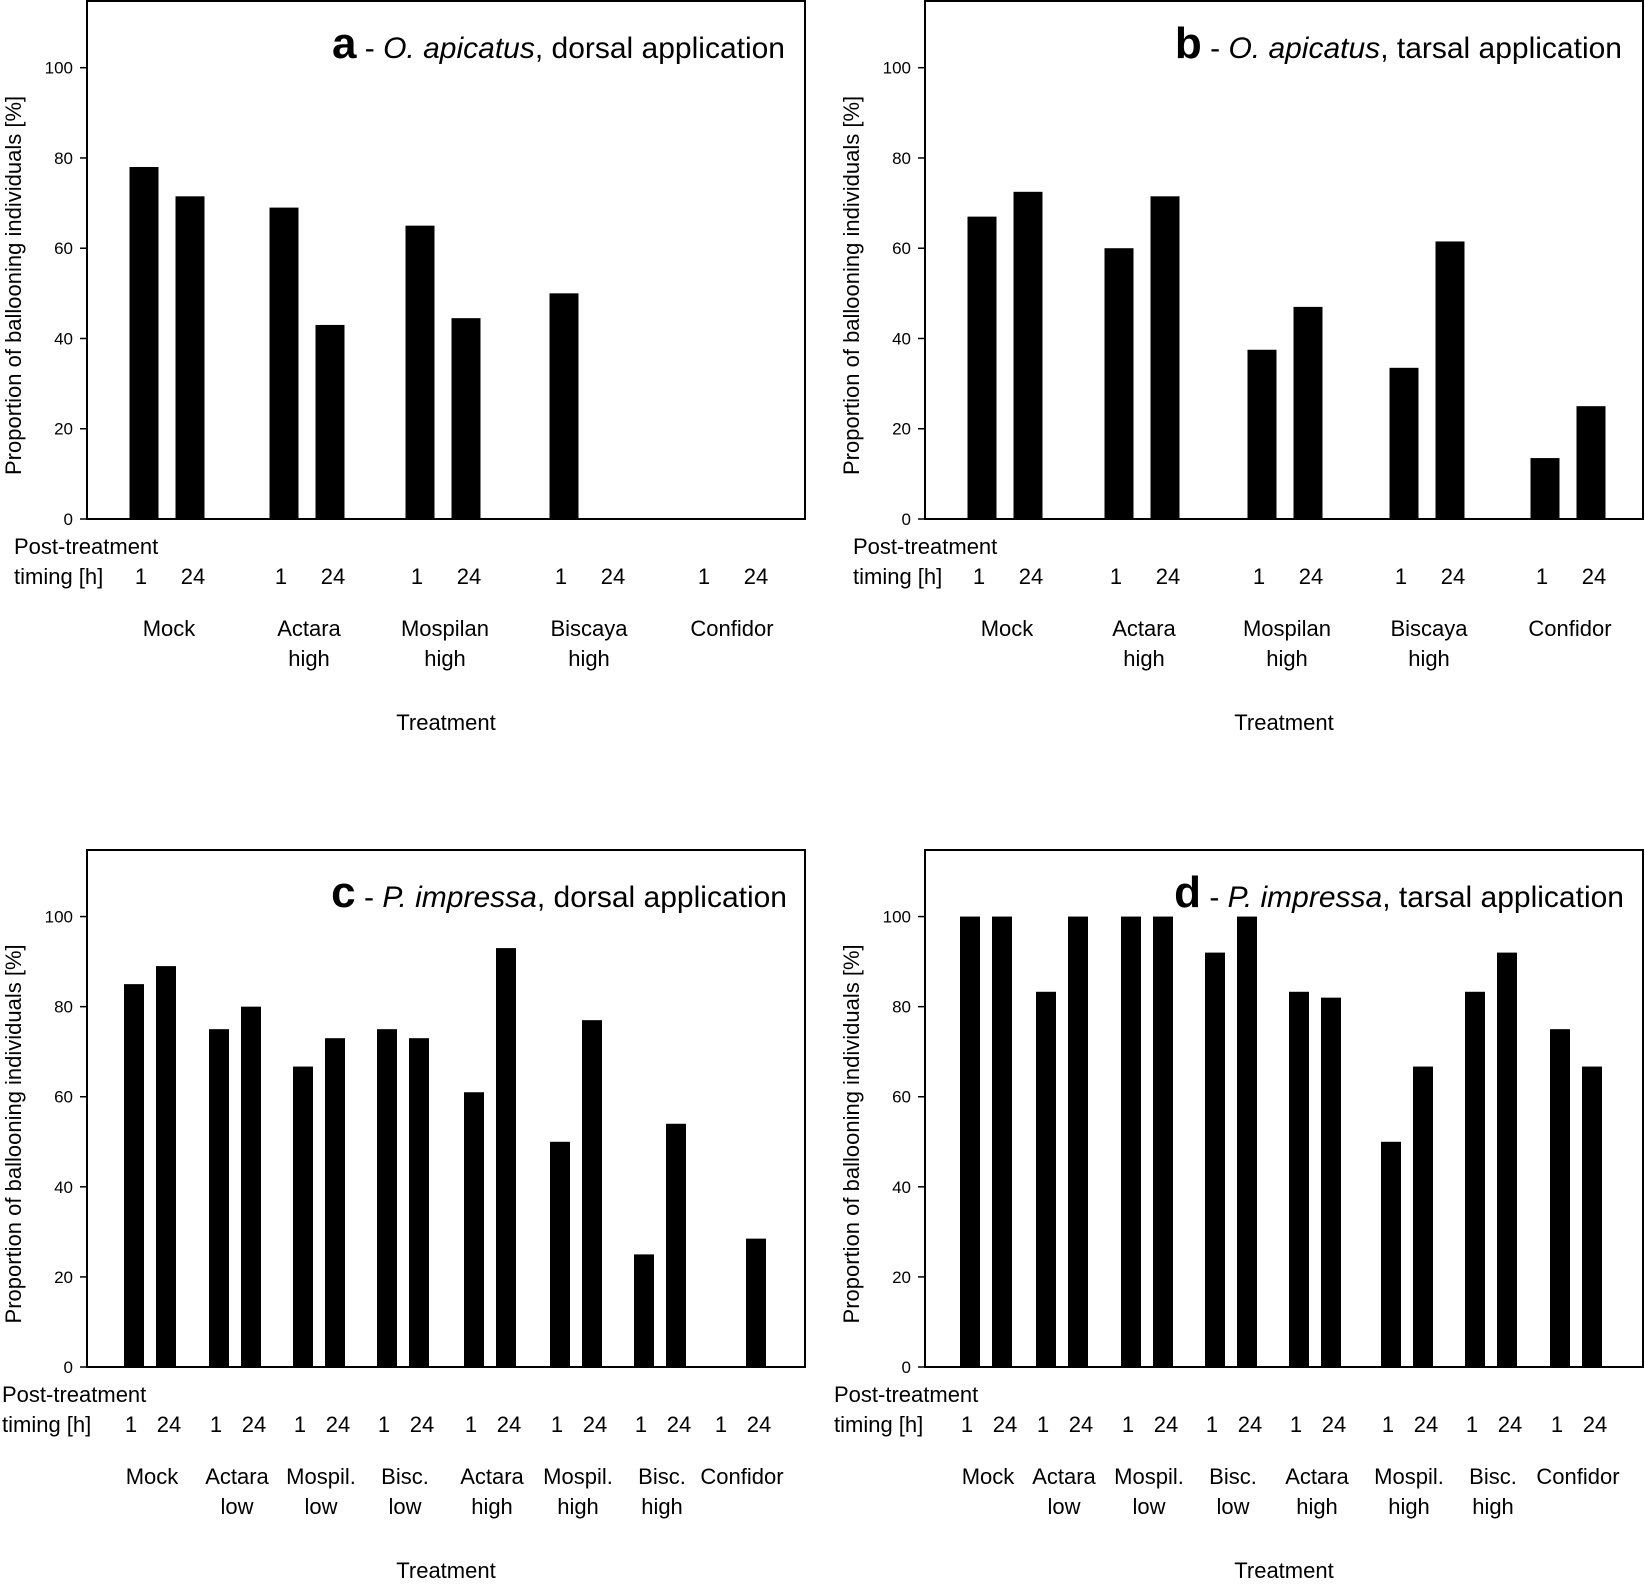 Image resolution: width=1645 pixels, height=1590 pixels. I want to click on bar-actara-low-24h, so click(251, 1186).